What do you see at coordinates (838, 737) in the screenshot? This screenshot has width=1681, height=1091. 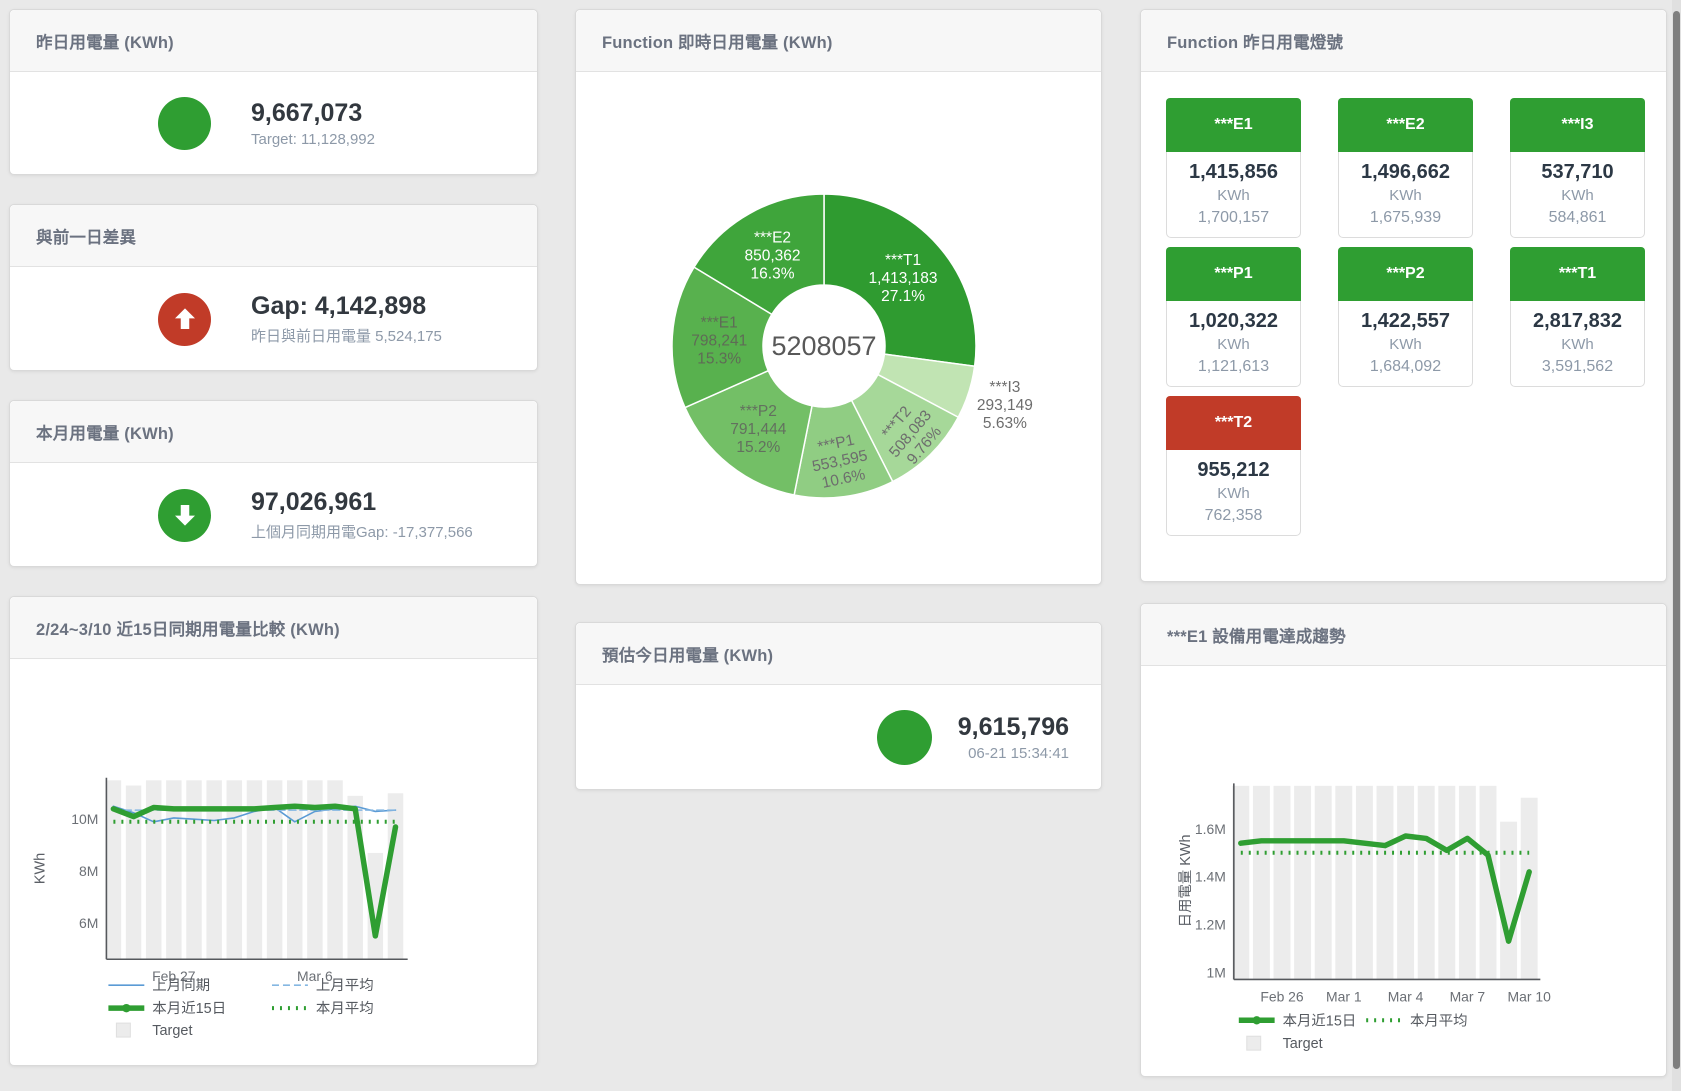 I see `card-estimate-body: 9,615,796 06-21 15:34:41` at bounding box center [838, 737].